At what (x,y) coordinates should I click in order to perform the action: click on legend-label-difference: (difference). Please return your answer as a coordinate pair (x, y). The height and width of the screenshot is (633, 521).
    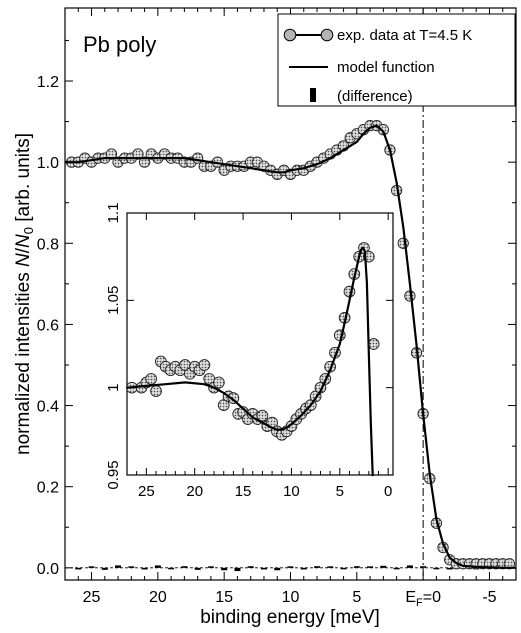
    Looking at the image, I should click on (375, 96).